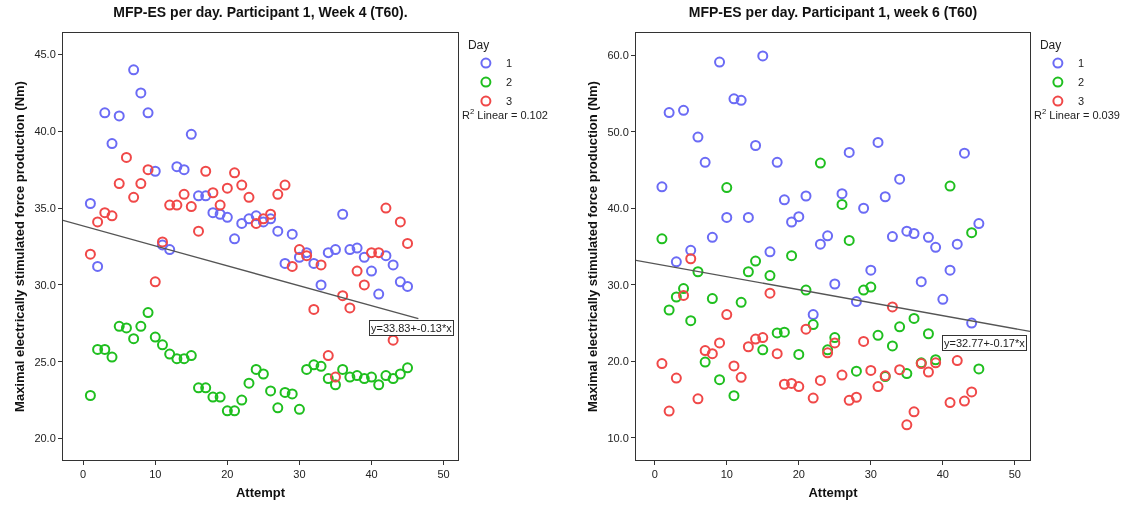 The width and height of the screenshot is (1125, 506). I want to click on legend-label: 2, so click(1081, 82).